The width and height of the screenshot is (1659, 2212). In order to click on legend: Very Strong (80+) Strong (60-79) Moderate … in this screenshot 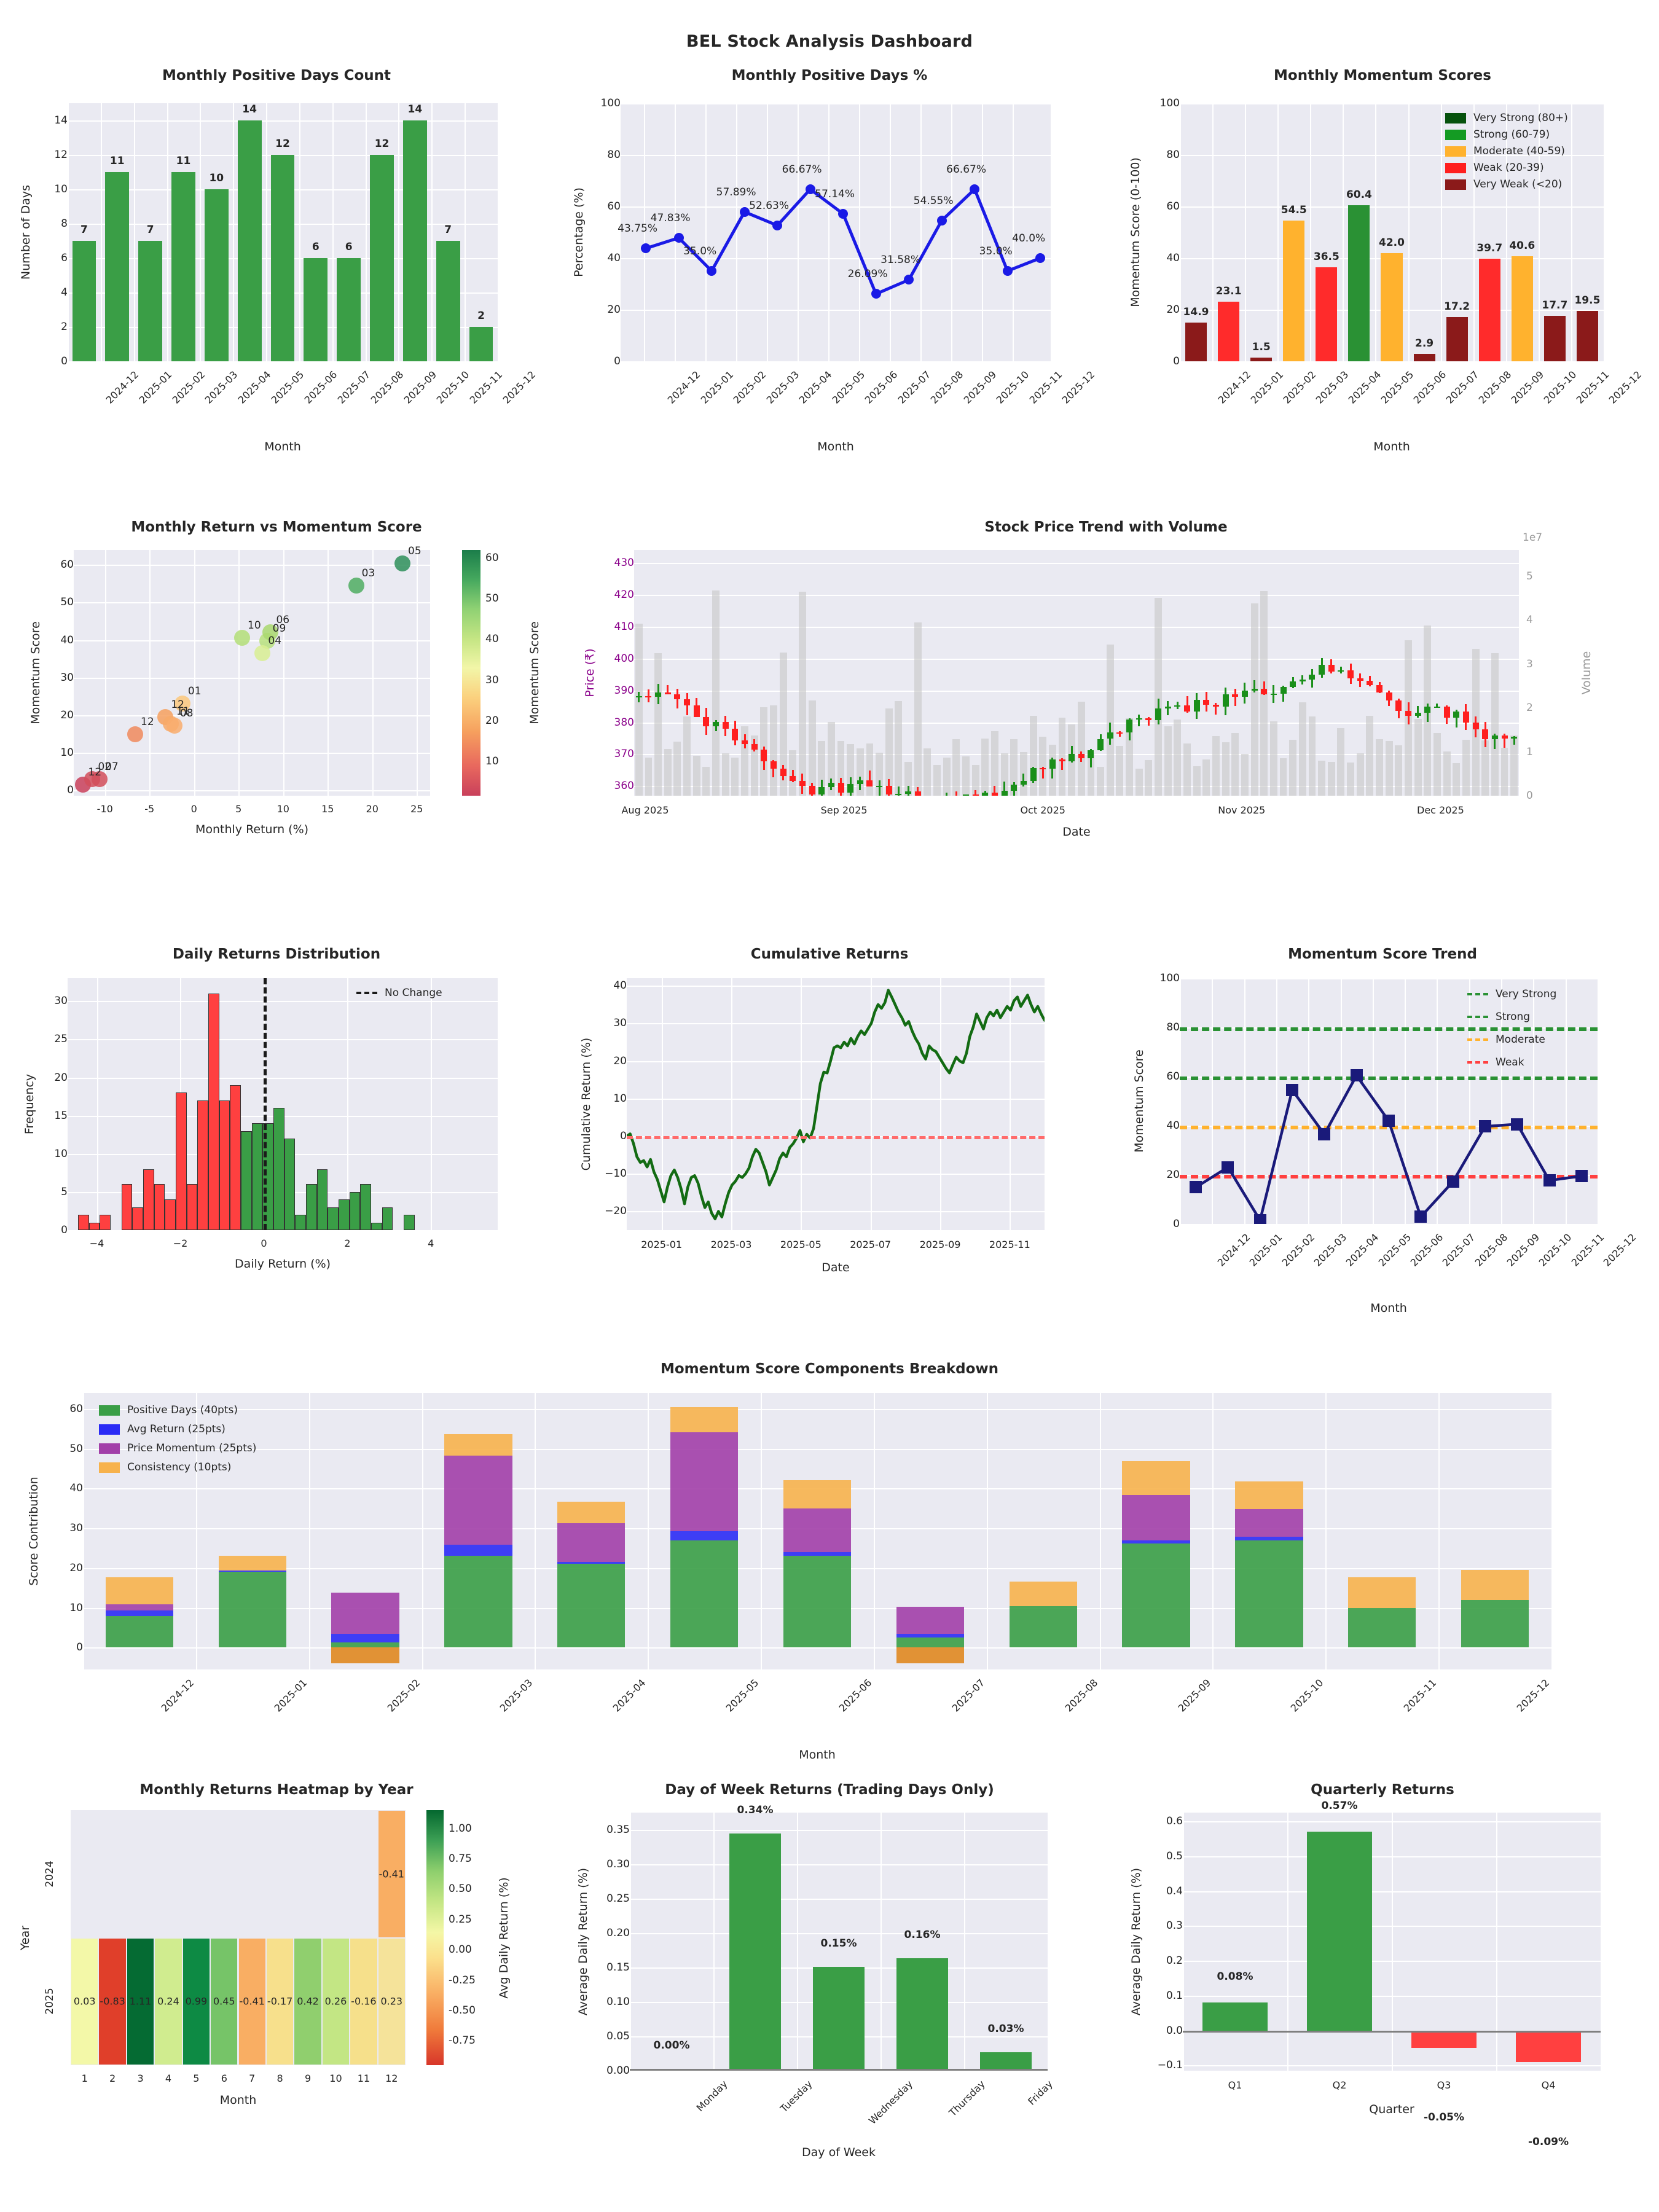, I will do `click(1506, 153)`.